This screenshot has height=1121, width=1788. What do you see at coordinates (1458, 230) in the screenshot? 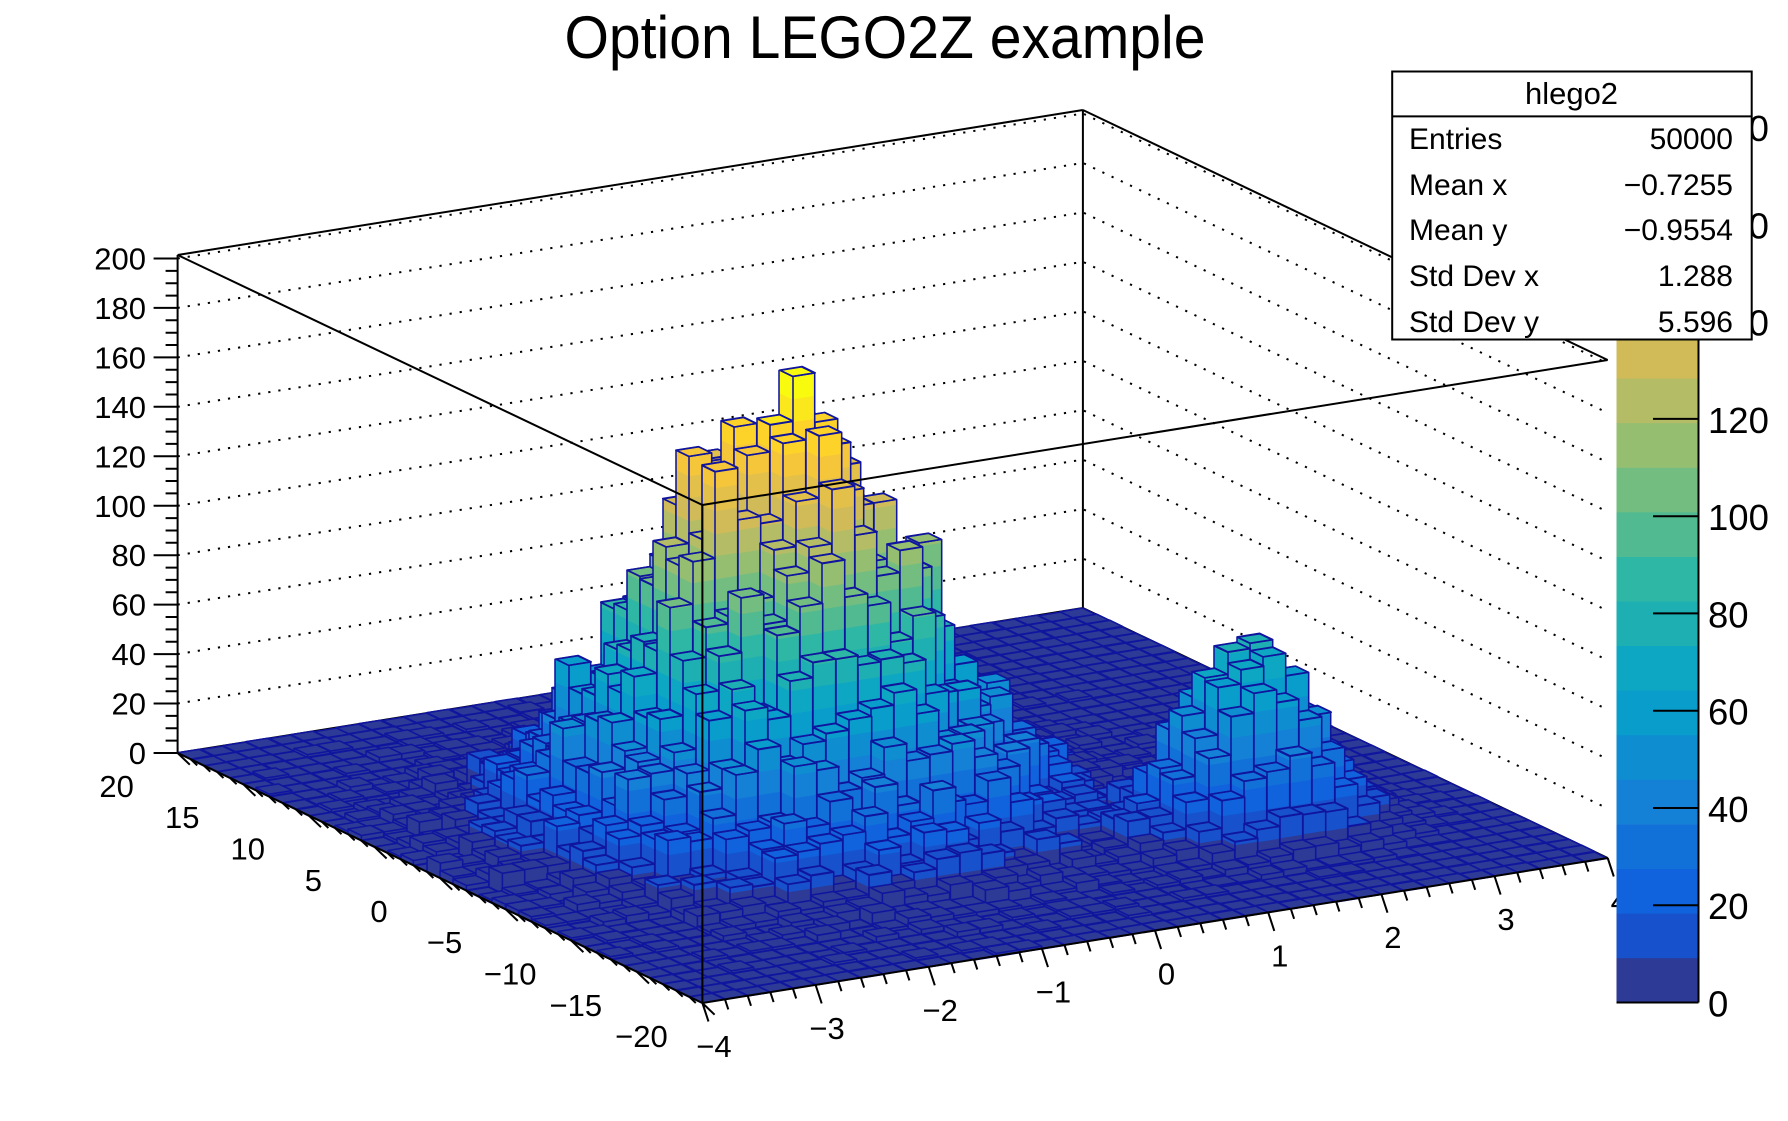
I see `svg-text: Mean y` at bounding box center [1458, 230].